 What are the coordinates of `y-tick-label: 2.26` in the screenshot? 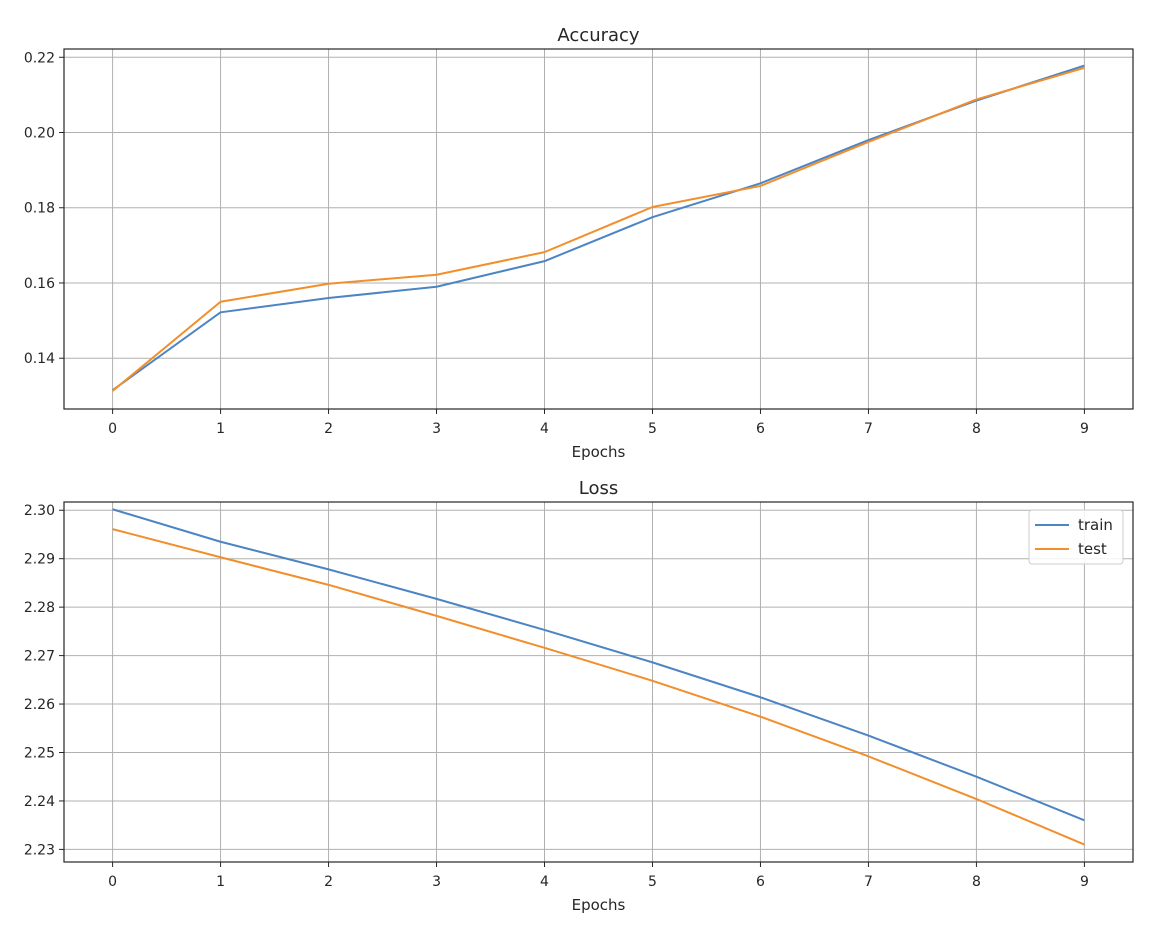 It's located at (39, 705).